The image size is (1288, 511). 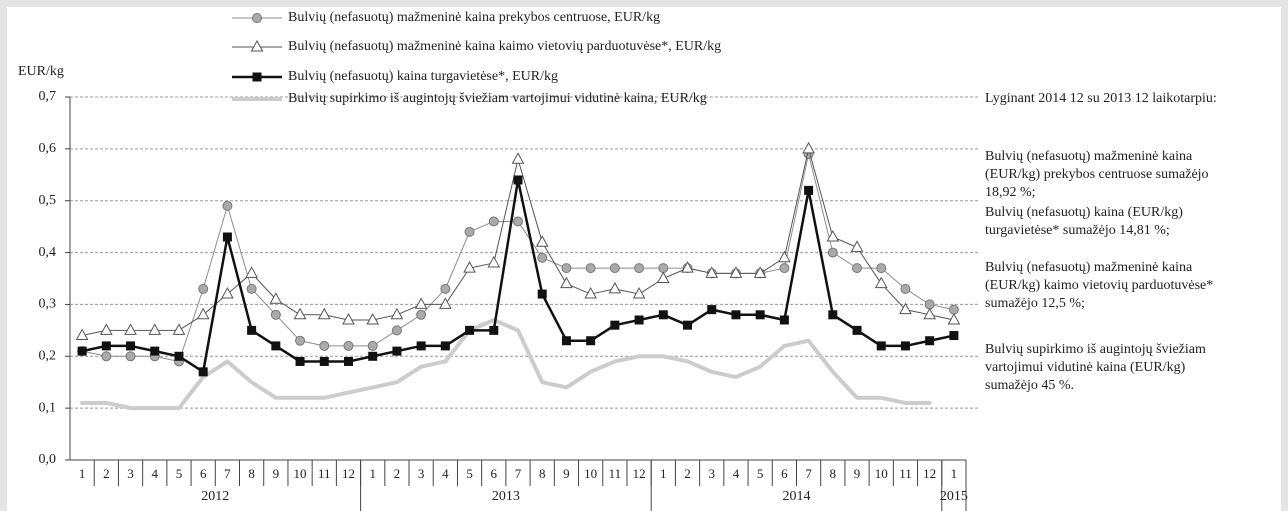 What do you see at coordinates (48, 304) in the screenshot?
I see `y-tick-label: 0,3` at bounding box center [48, 304].